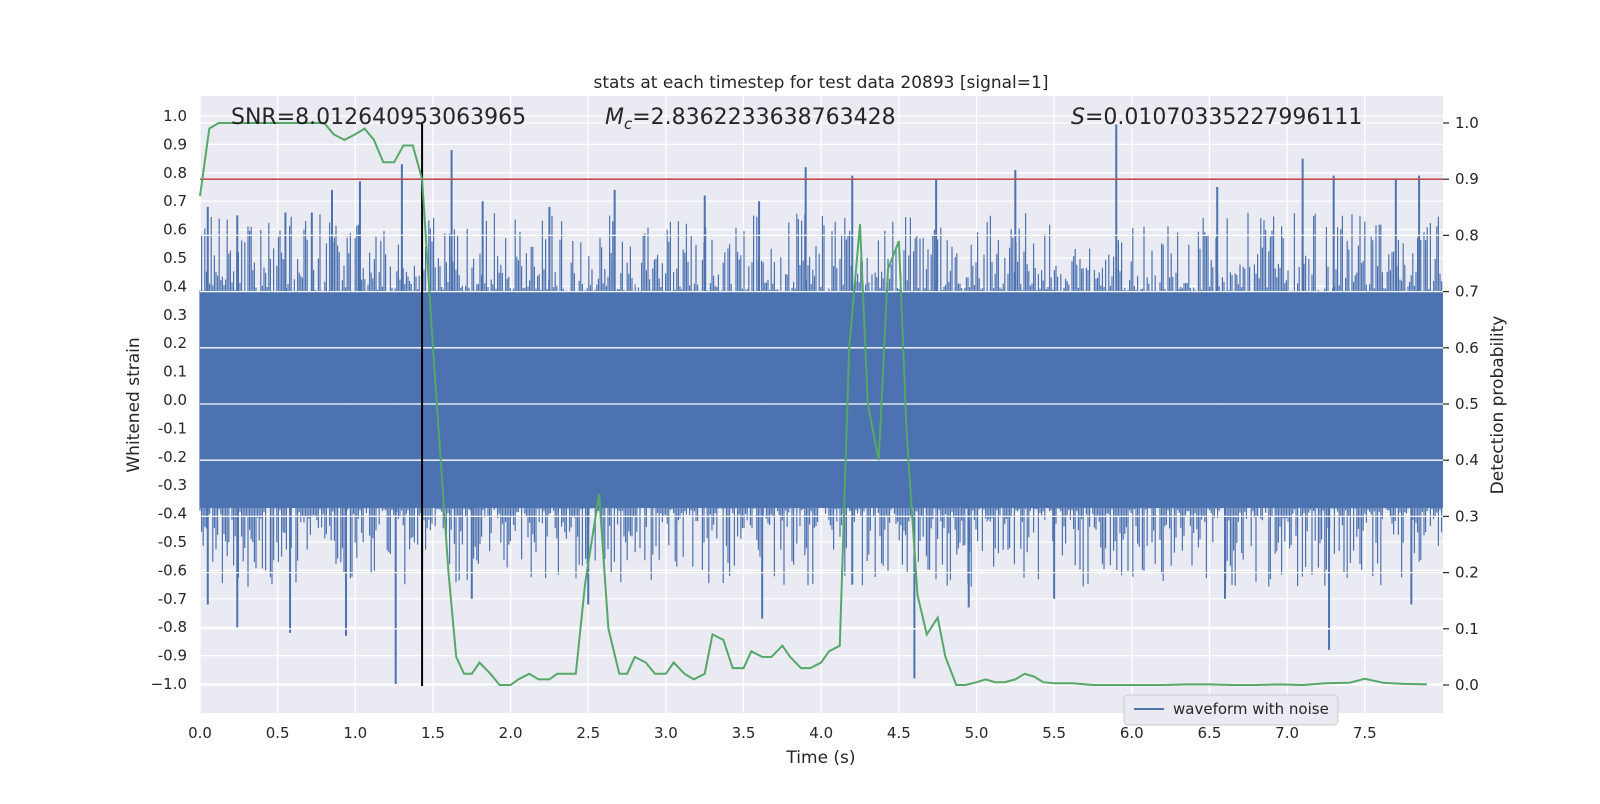 The height and width of the screenshot is (804, 1600). What do you see at coordinates (1498, 405) in the screenshot?
I see `y2-axis-label: Detection probability` at bounding box center [1498, 405].